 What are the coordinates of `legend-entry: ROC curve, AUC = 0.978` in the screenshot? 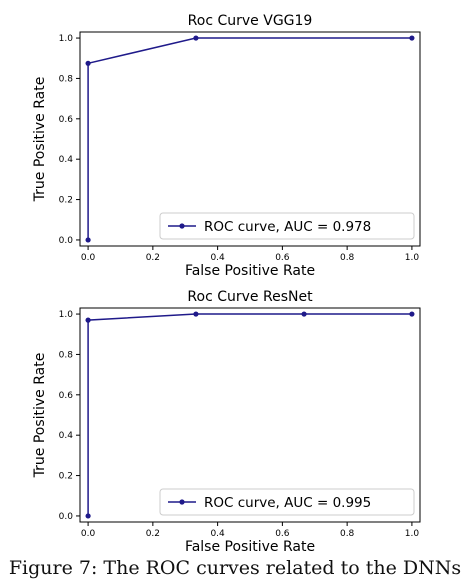 It's located at (287, 227).